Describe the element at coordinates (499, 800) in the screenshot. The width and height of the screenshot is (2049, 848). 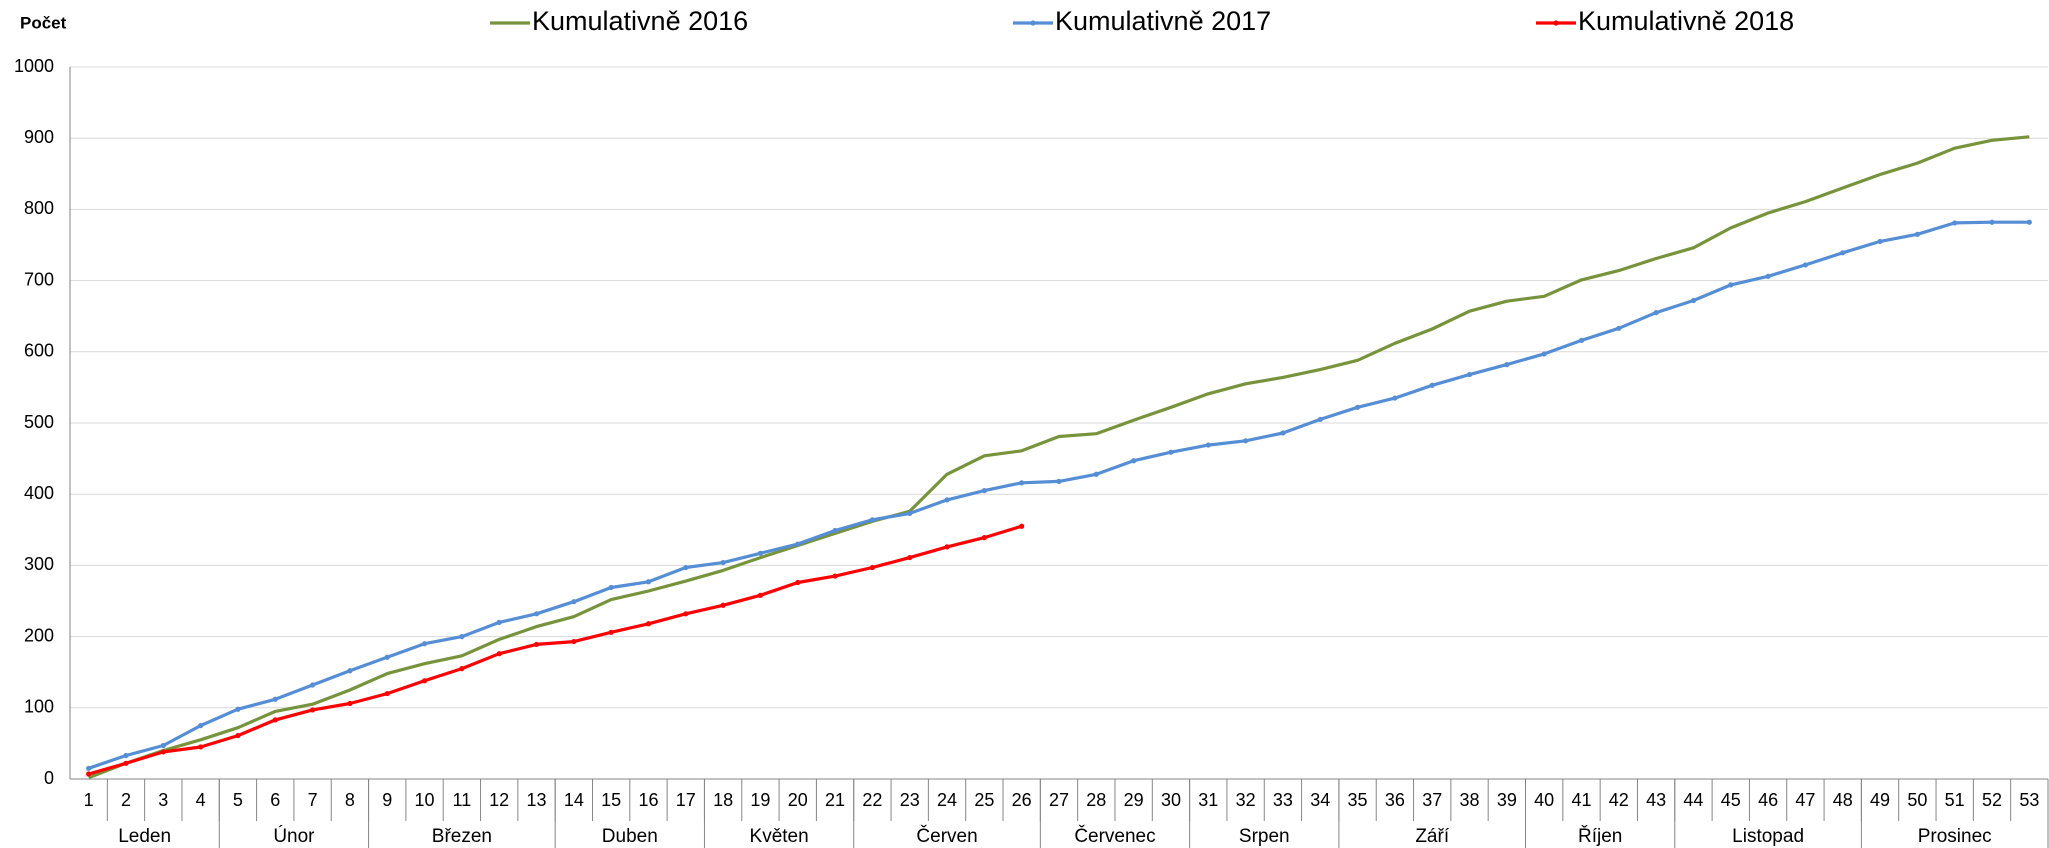
I see `x-tick-label: 12` at that location.